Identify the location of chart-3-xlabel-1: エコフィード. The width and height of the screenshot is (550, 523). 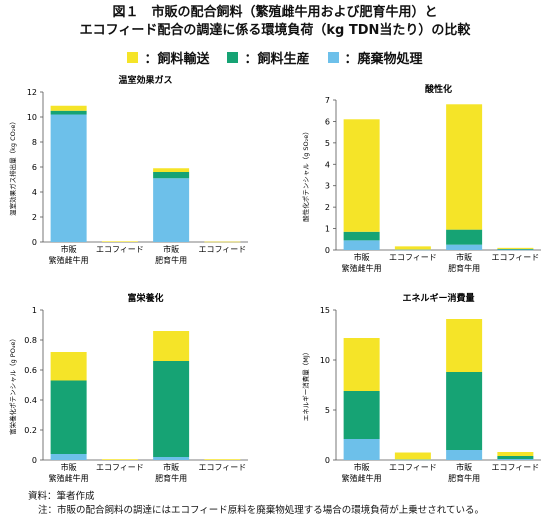
(413, 467).